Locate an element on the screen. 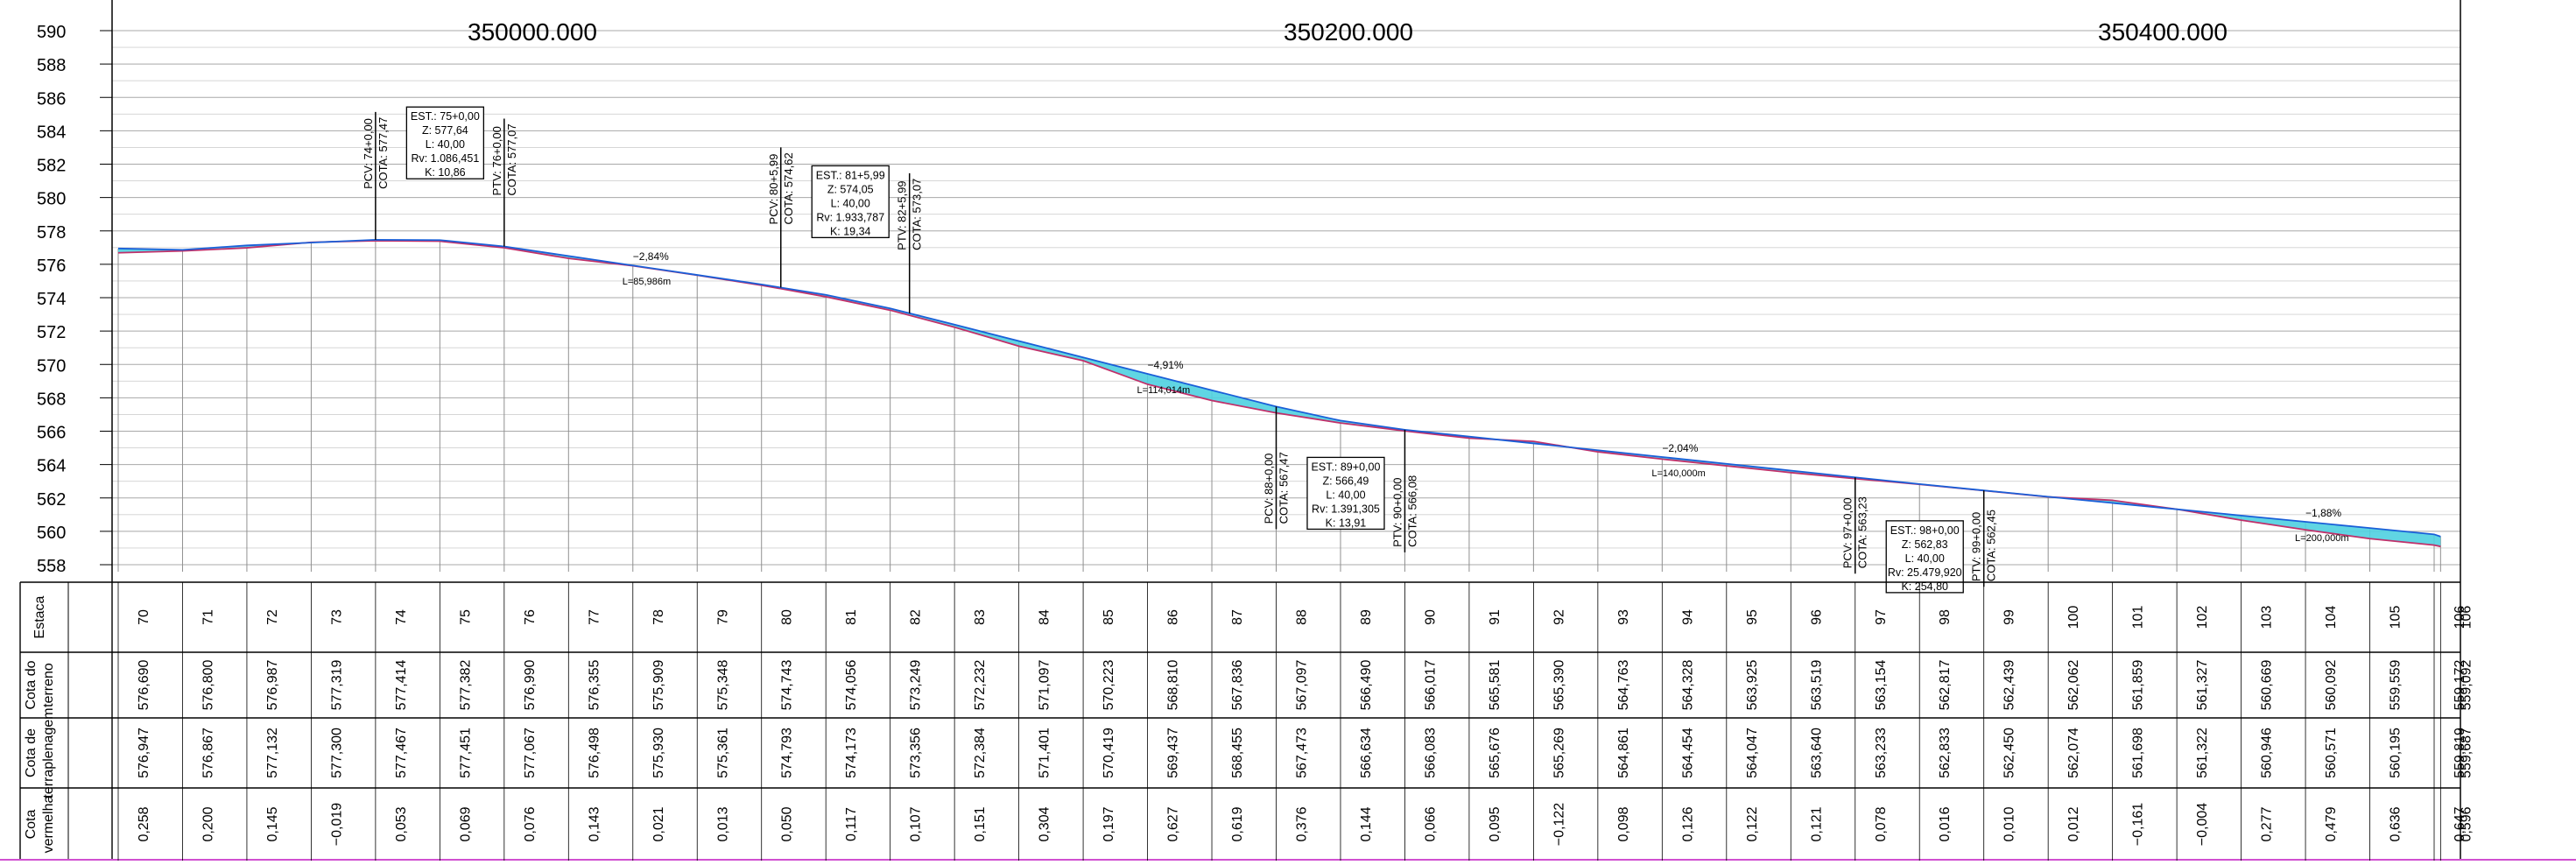 Image resolution: width=2576 pixels, height=865 pixels. elevation-label-574: 574 is located at coordinates (51, 299).